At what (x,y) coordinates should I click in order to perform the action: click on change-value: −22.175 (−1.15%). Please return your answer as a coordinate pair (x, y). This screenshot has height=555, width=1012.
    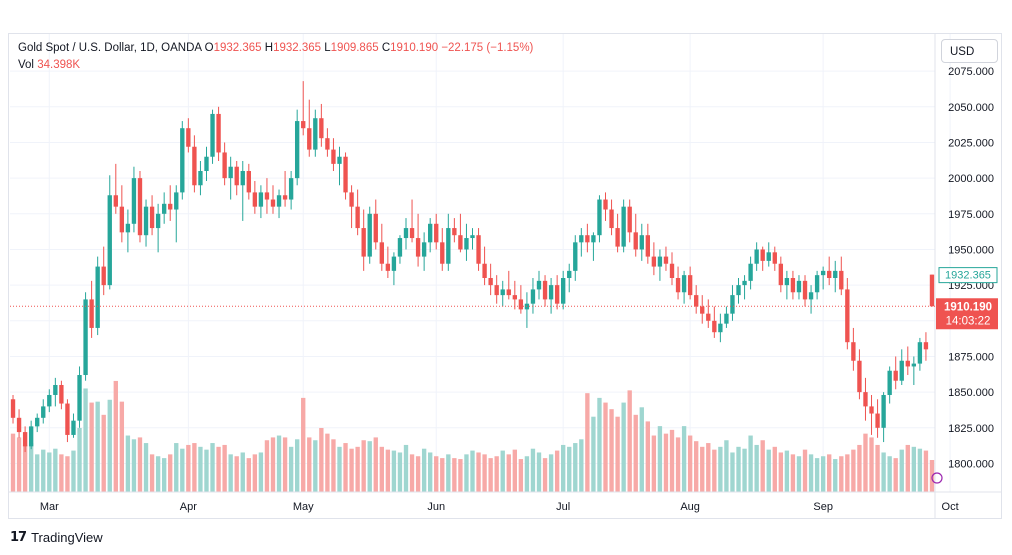
    Looking at the image, I should click on (487, 48).